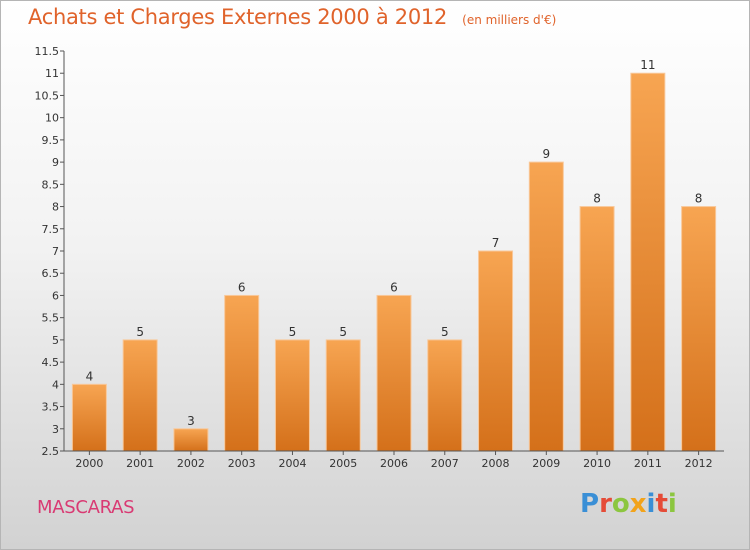  What do you see at coordinates (47, 95) in the screenshot?
I see `y-tick-label: 10.5` at bounding box center [47, 95].